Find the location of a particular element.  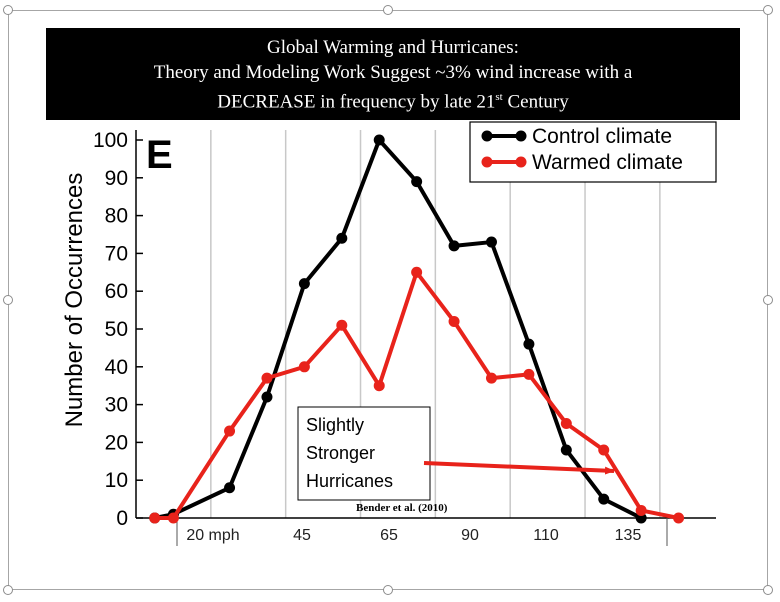

resize-handle-middle-right is located at coordinates (768, 300).